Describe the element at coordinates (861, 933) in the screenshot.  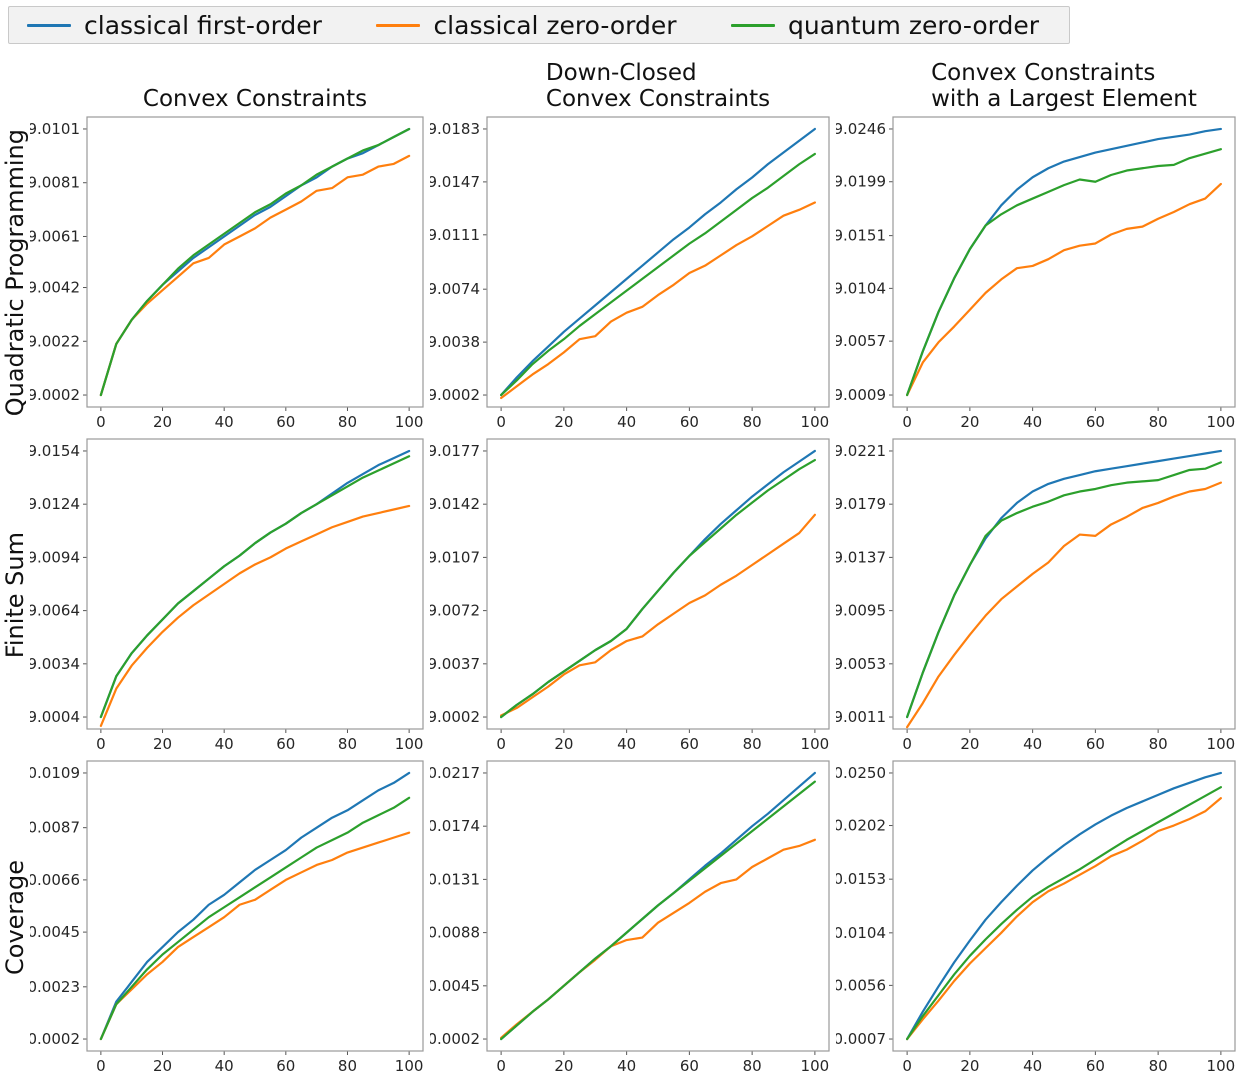
I see `y-tick-label: 0.0104` at that location.